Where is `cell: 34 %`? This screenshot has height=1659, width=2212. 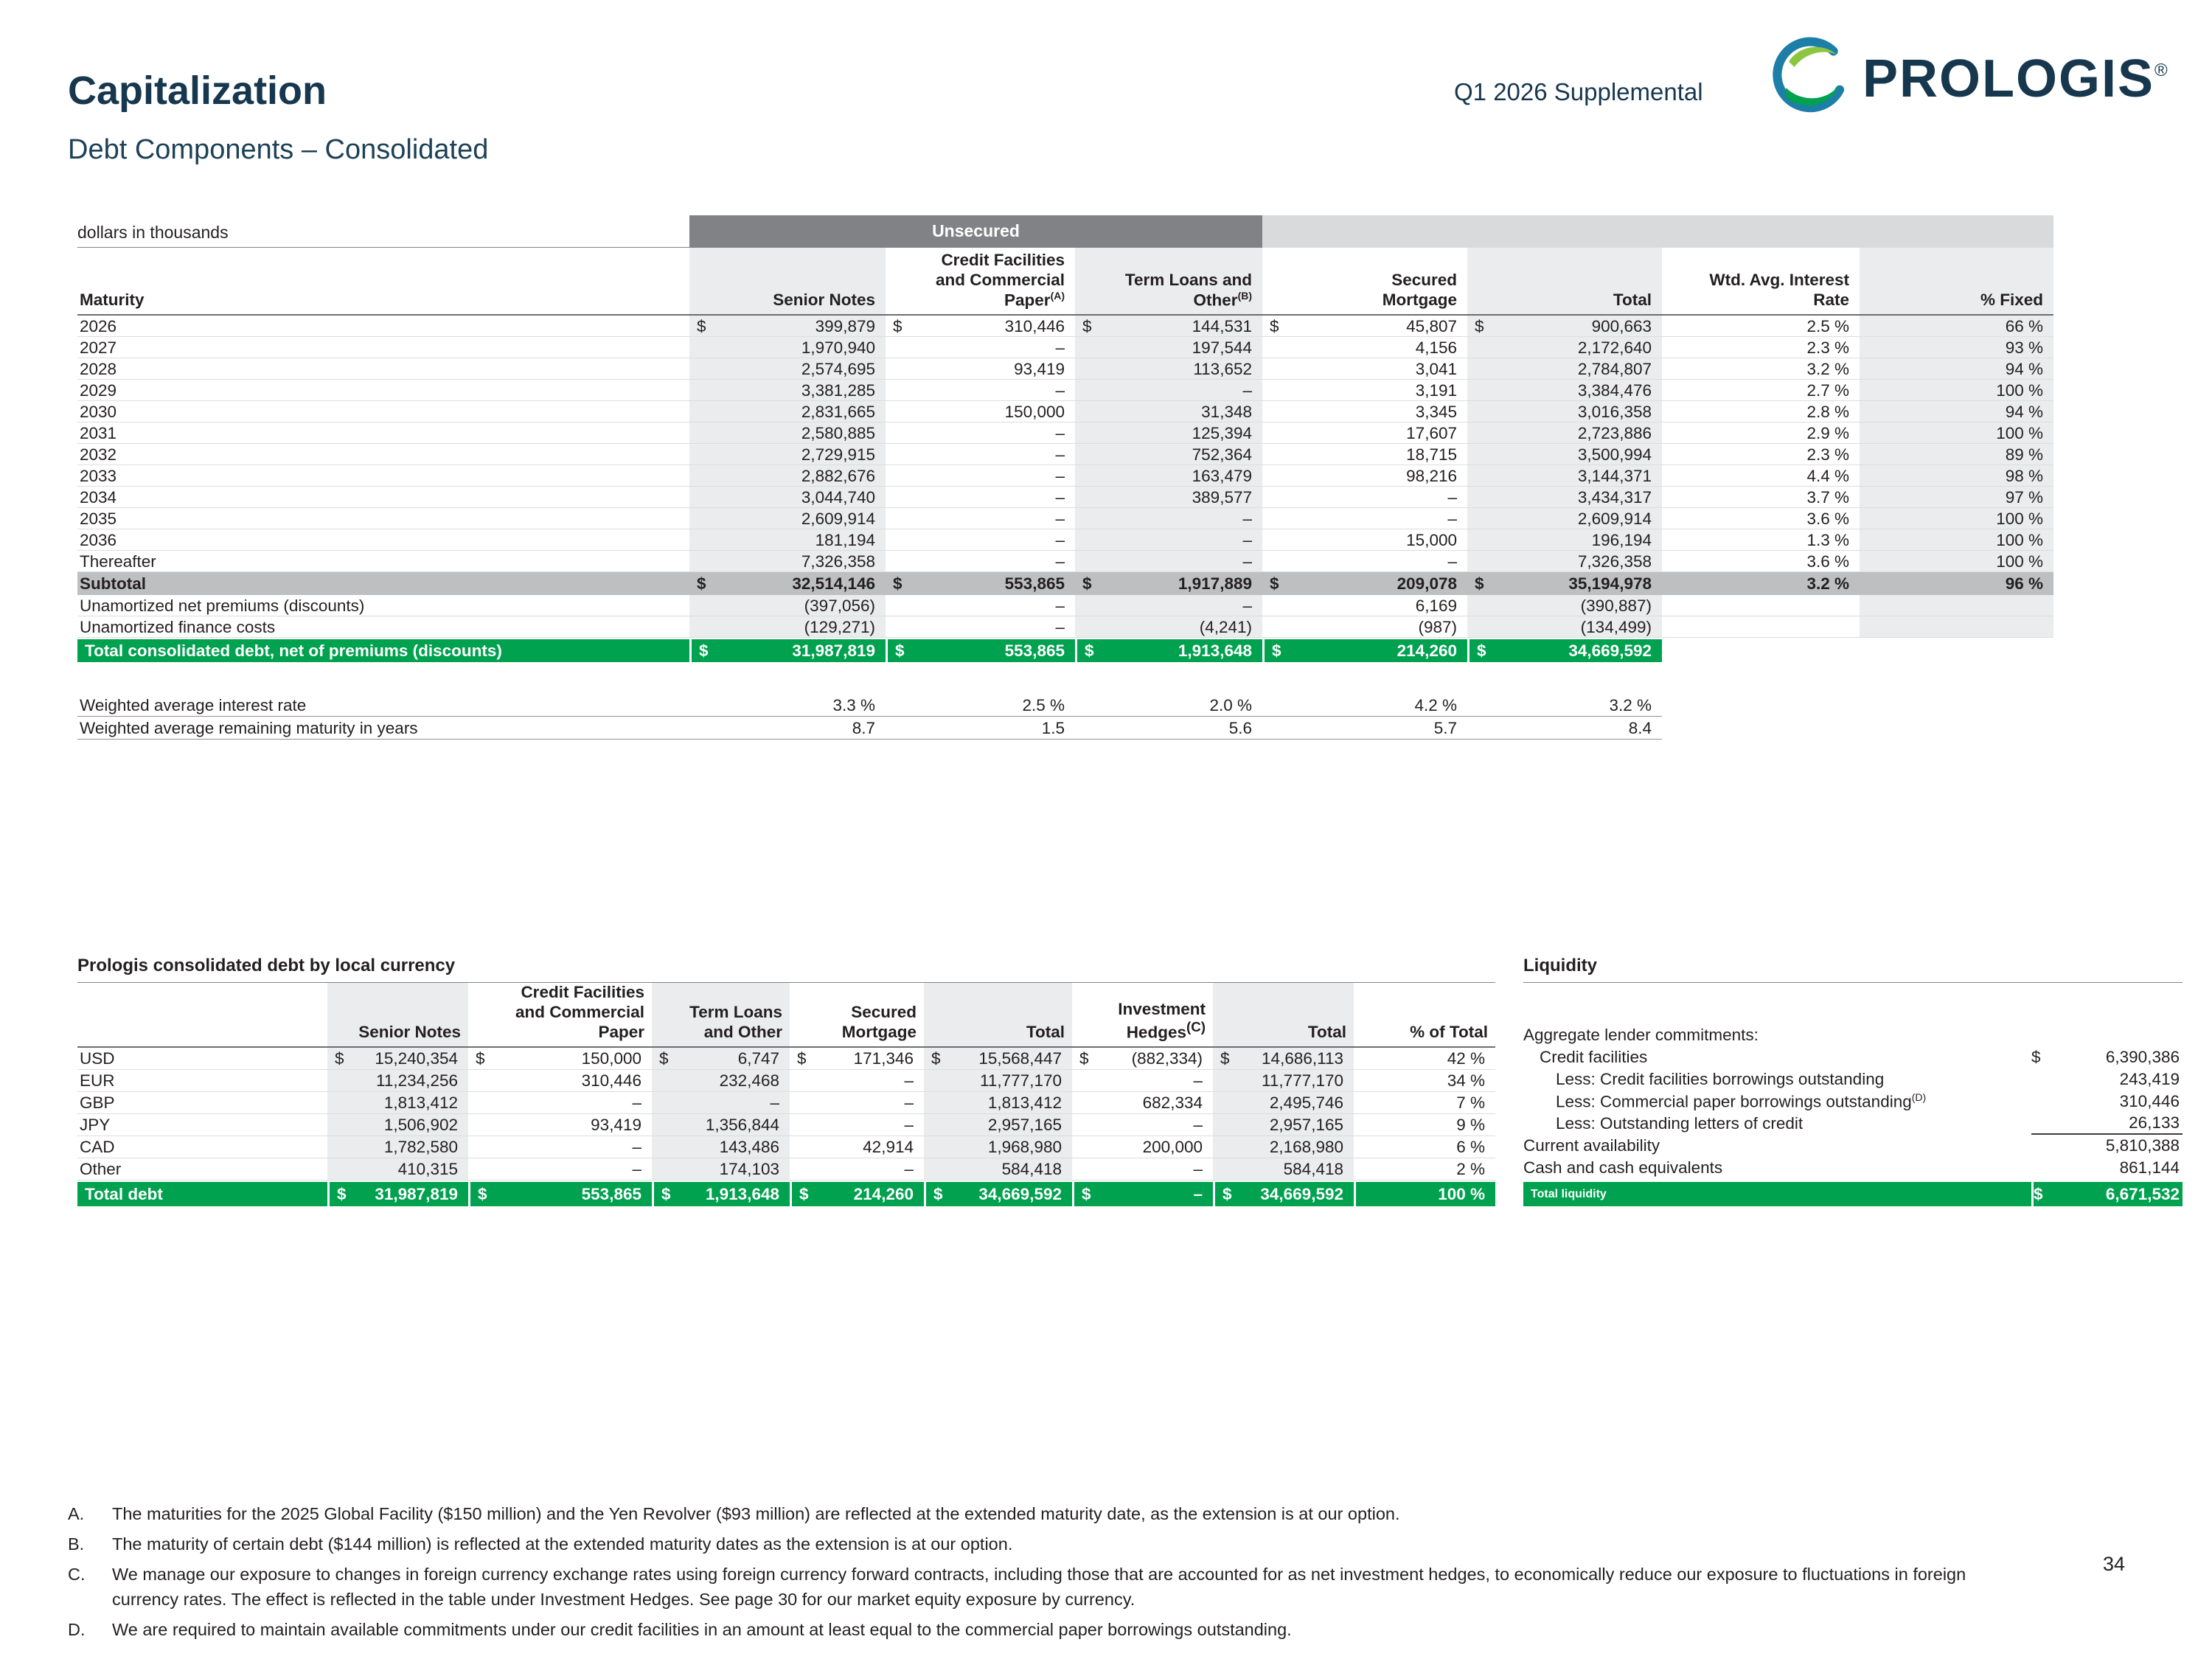 cell: 34 % is located at coordinates (1466, 1080).